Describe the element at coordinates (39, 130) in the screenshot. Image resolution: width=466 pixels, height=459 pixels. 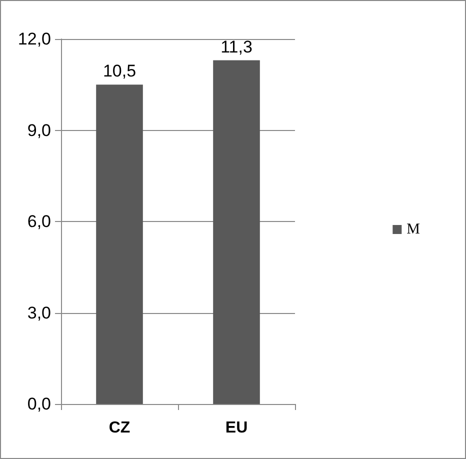
I see `y-tick-label: 9,0` at that location.